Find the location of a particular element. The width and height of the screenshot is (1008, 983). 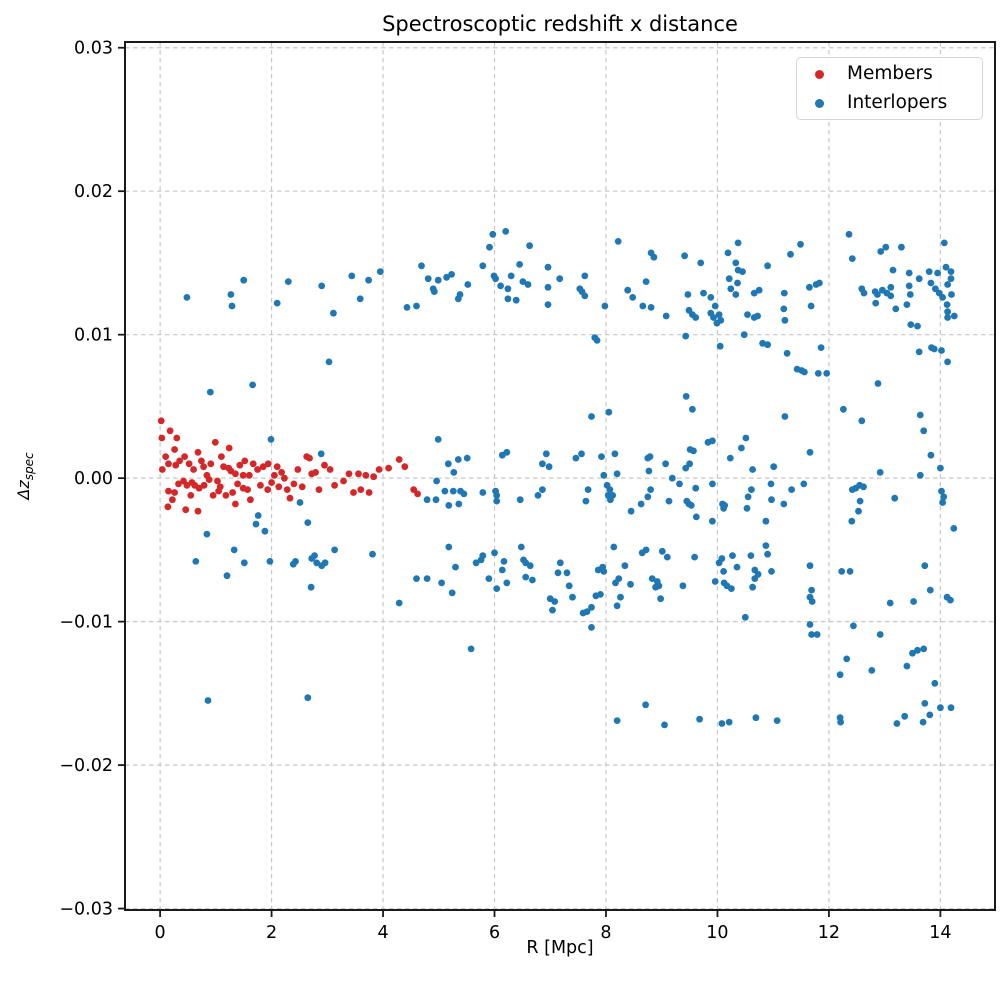

y-tick-label: −0.02 is located at coordinates (86, 766).